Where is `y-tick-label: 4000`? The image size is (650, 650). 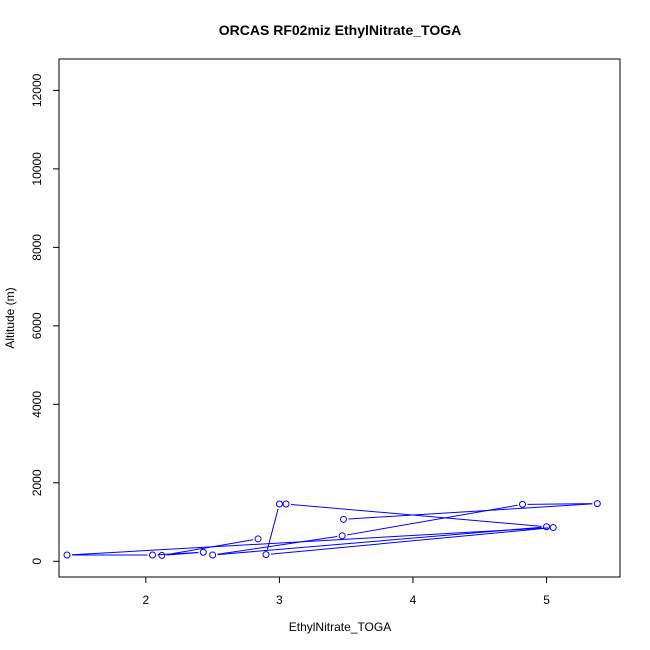 y-tick-label: 4000 is located at coordinates (37, 404).